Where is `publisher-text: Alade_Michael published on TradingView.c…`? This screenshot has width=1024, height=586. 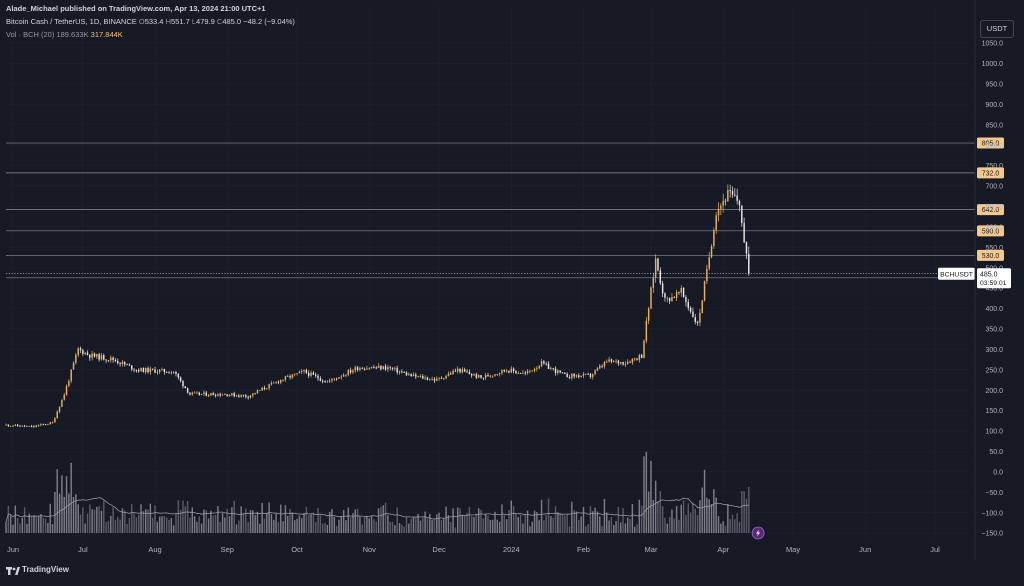 publisher-text: Alade_Michael published on TradingView.c… is located at coordinates (136, 8).